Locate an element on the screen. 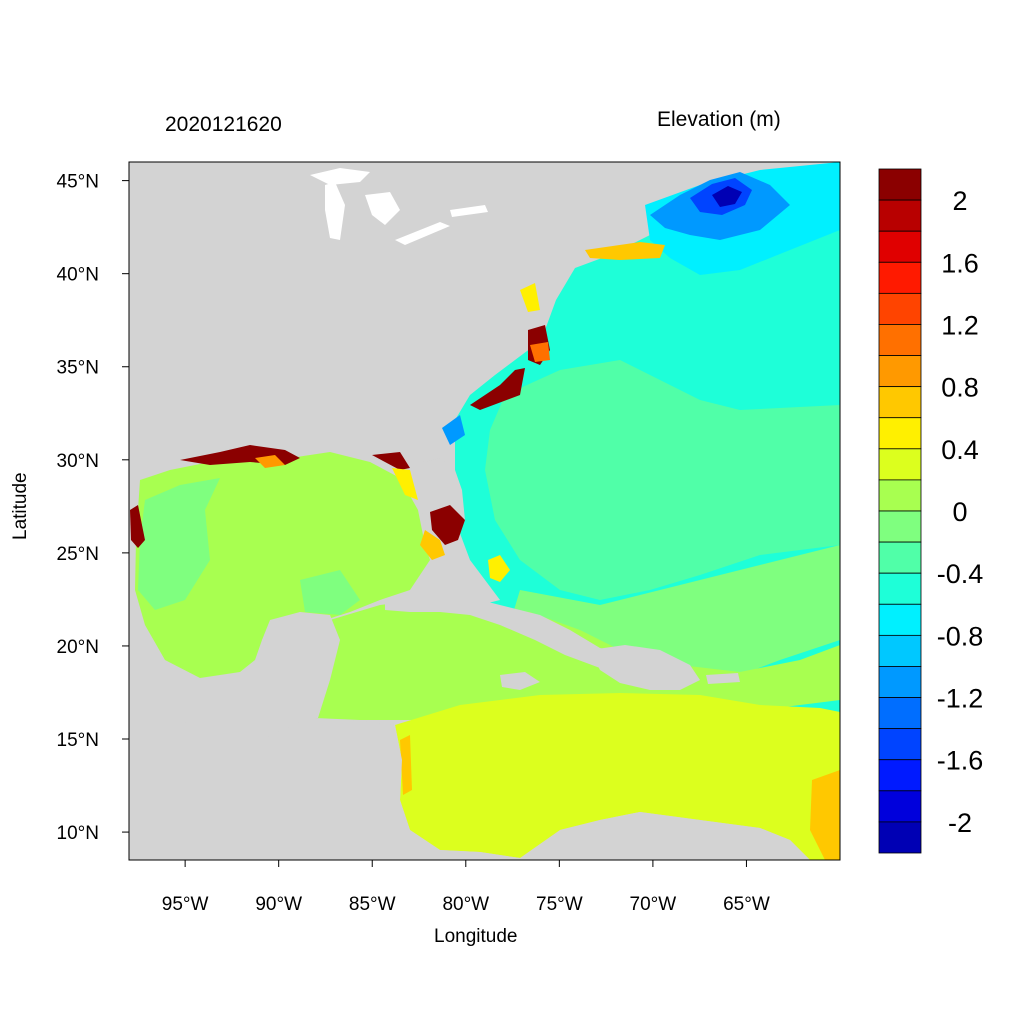 This screenshot has width=1024, height=1024. map-timestamp-title: 2020121620 is located at coordinates (223, 124).